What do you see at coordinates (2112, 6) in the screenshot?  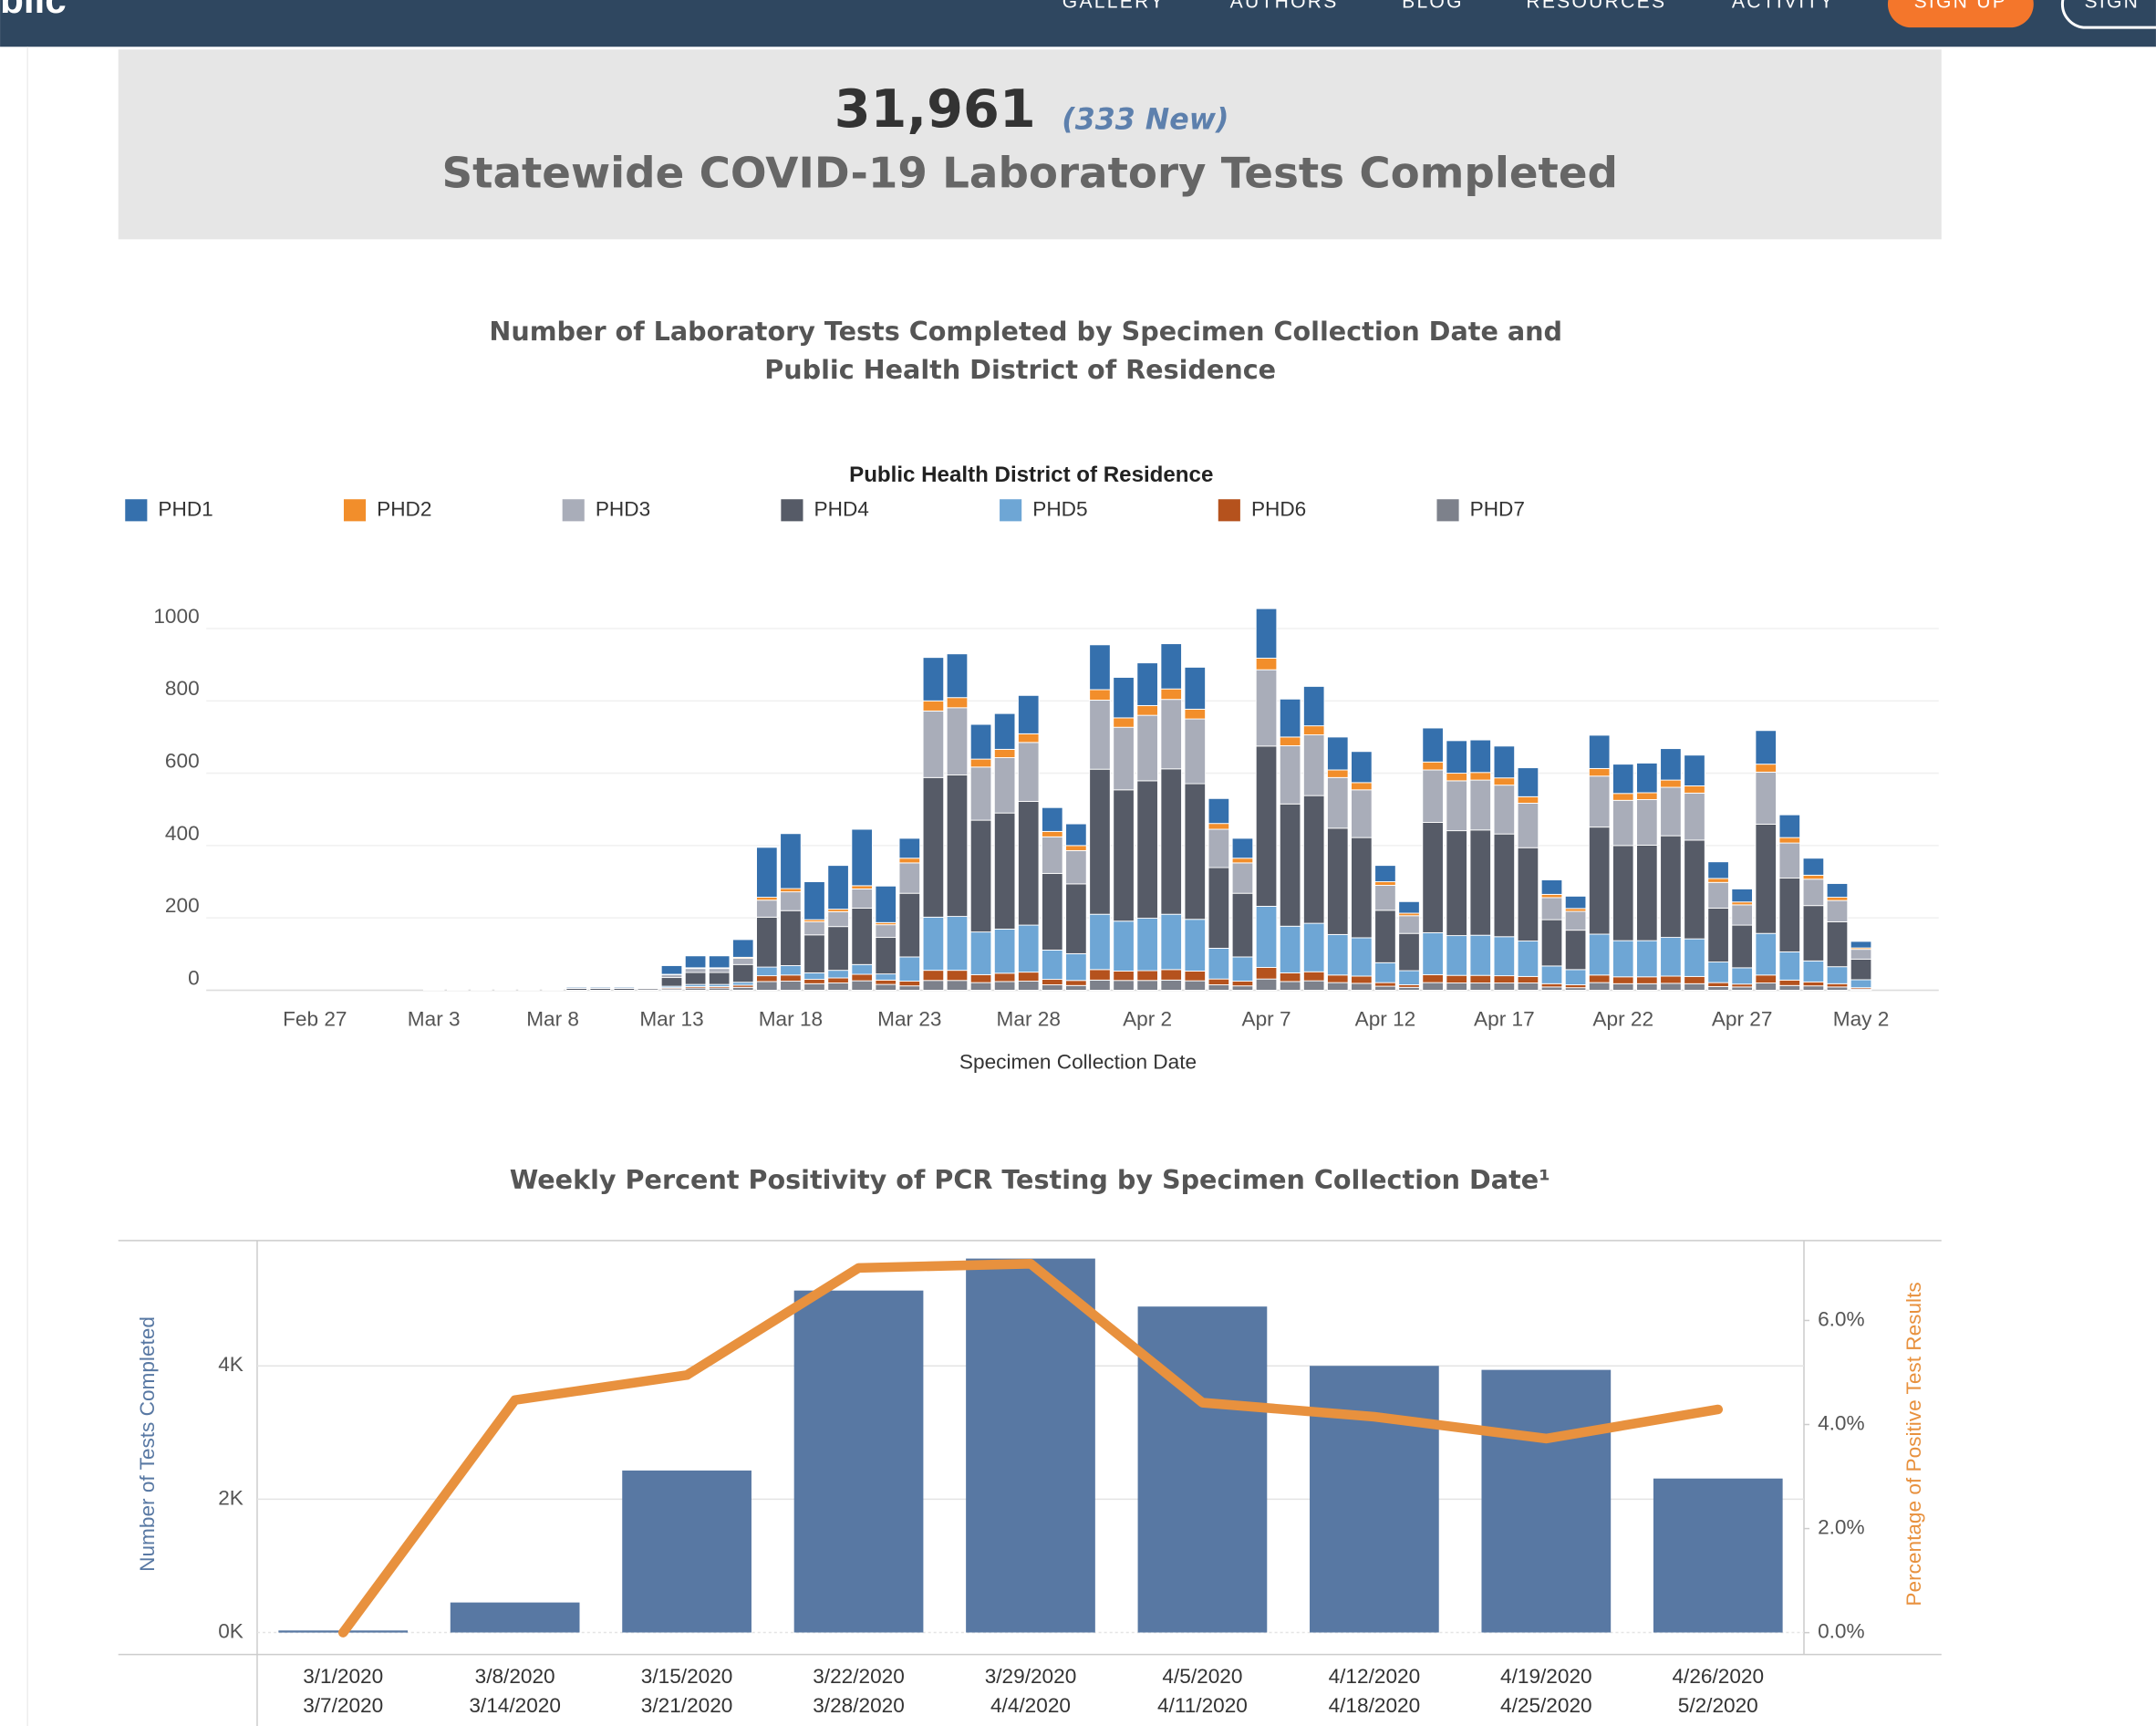 I see `sign-in-label: SIGN` at bounding box center [2112, 6].